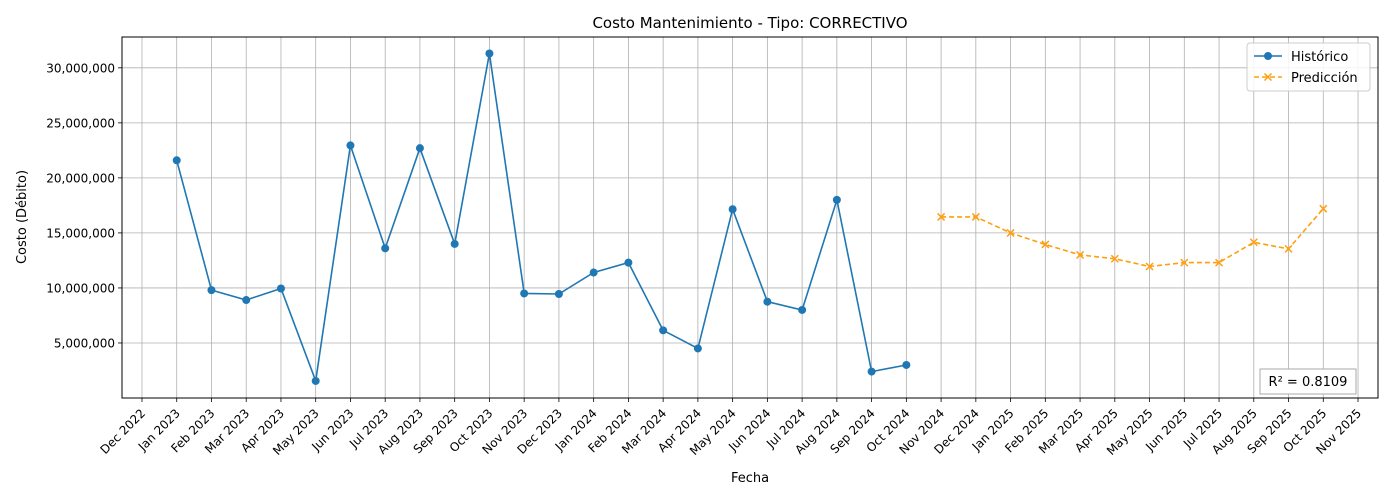 The image size is (1400, 500). I want to click on legend-historico-label: Histórico, so click(1319, 57).